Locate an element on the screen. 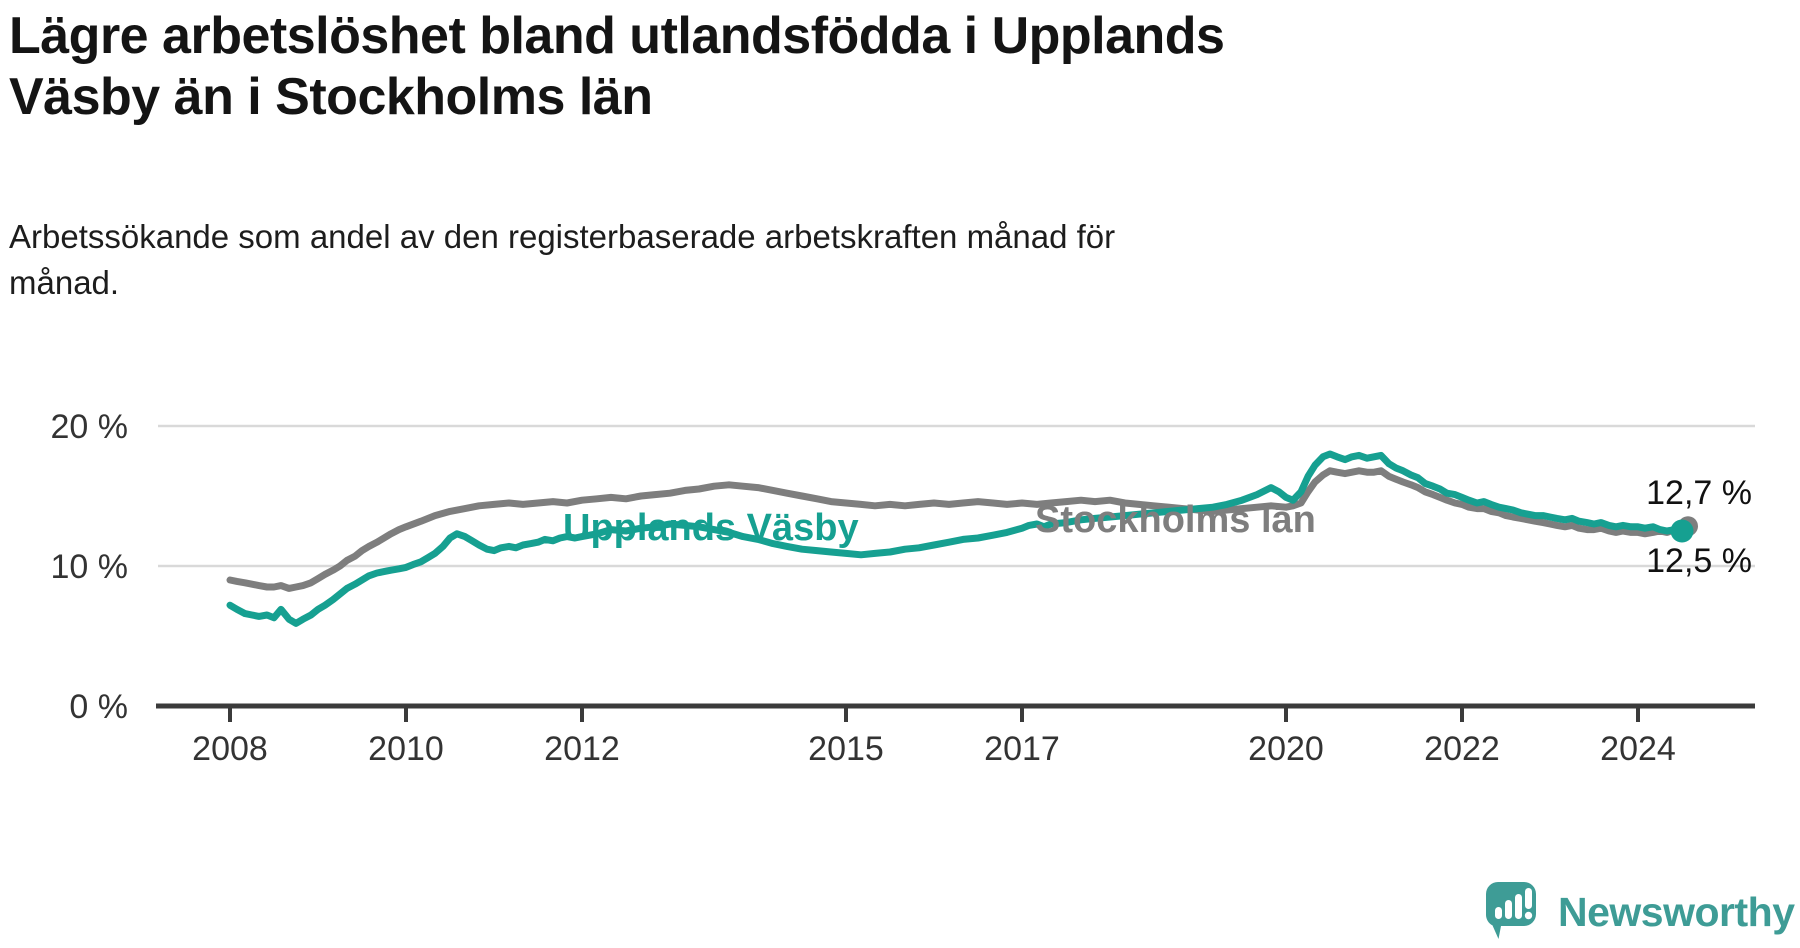  x-tick-label-2020: 2020 is located at coordinates (1286, 749).